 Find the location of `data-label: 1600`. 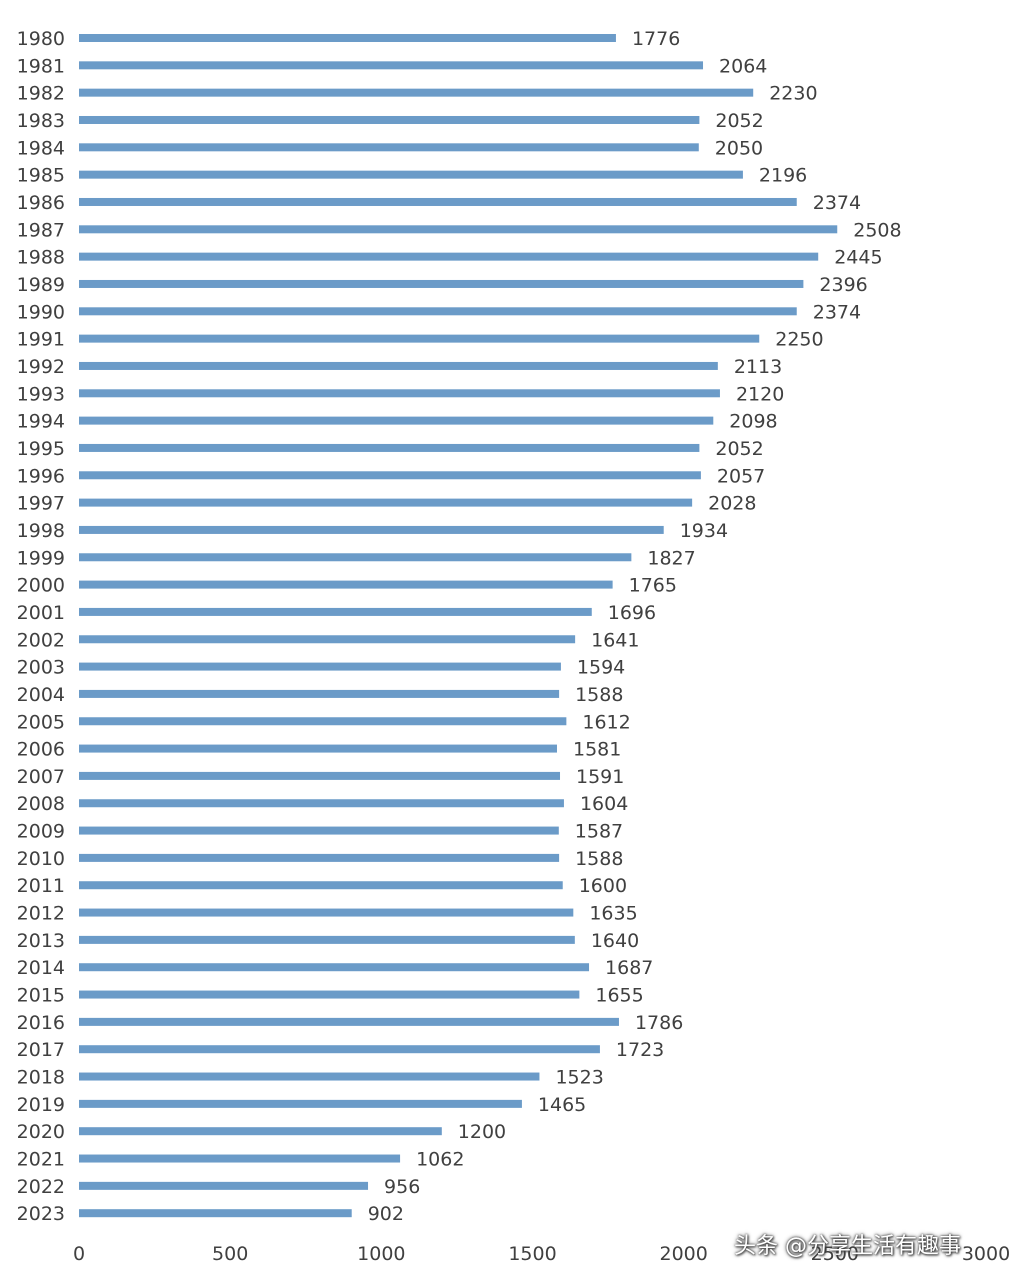

data-label: 1600 is located at coordinates (603, 886).